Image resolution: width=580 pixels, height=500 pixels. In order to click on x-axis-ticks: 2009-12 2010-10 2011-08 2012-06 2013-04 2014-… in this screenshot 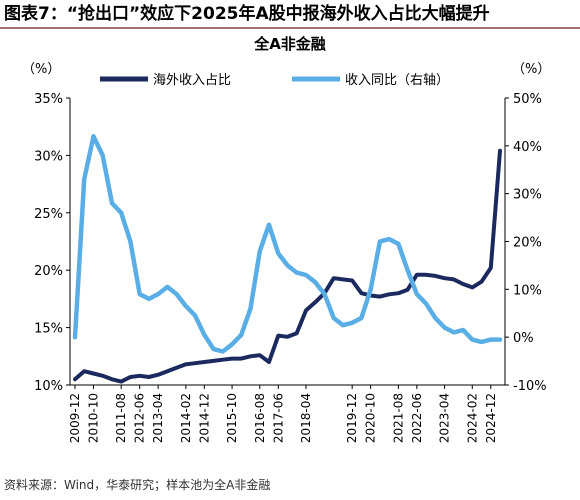, I will do `click(283, 414)`.